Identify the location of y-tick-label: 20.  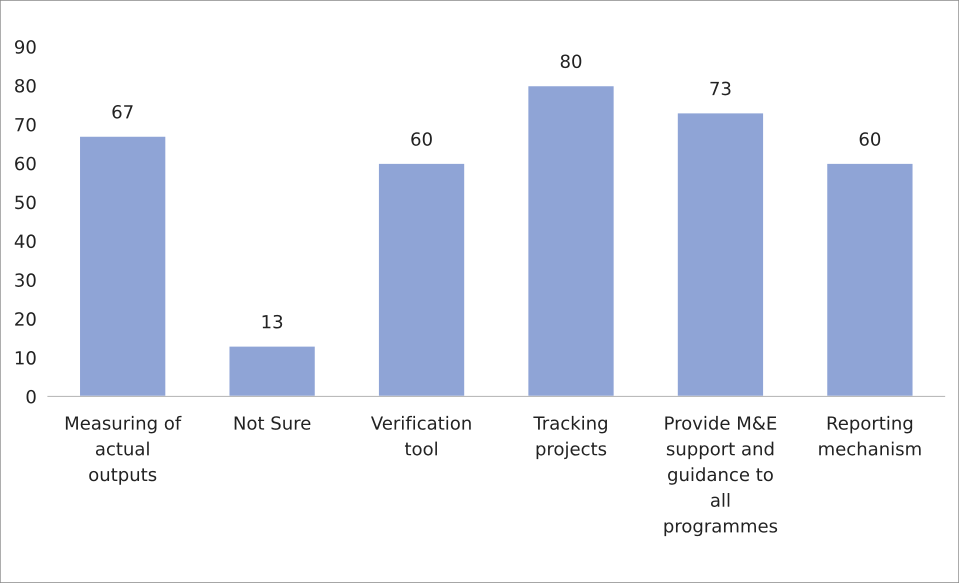
(25, 319).